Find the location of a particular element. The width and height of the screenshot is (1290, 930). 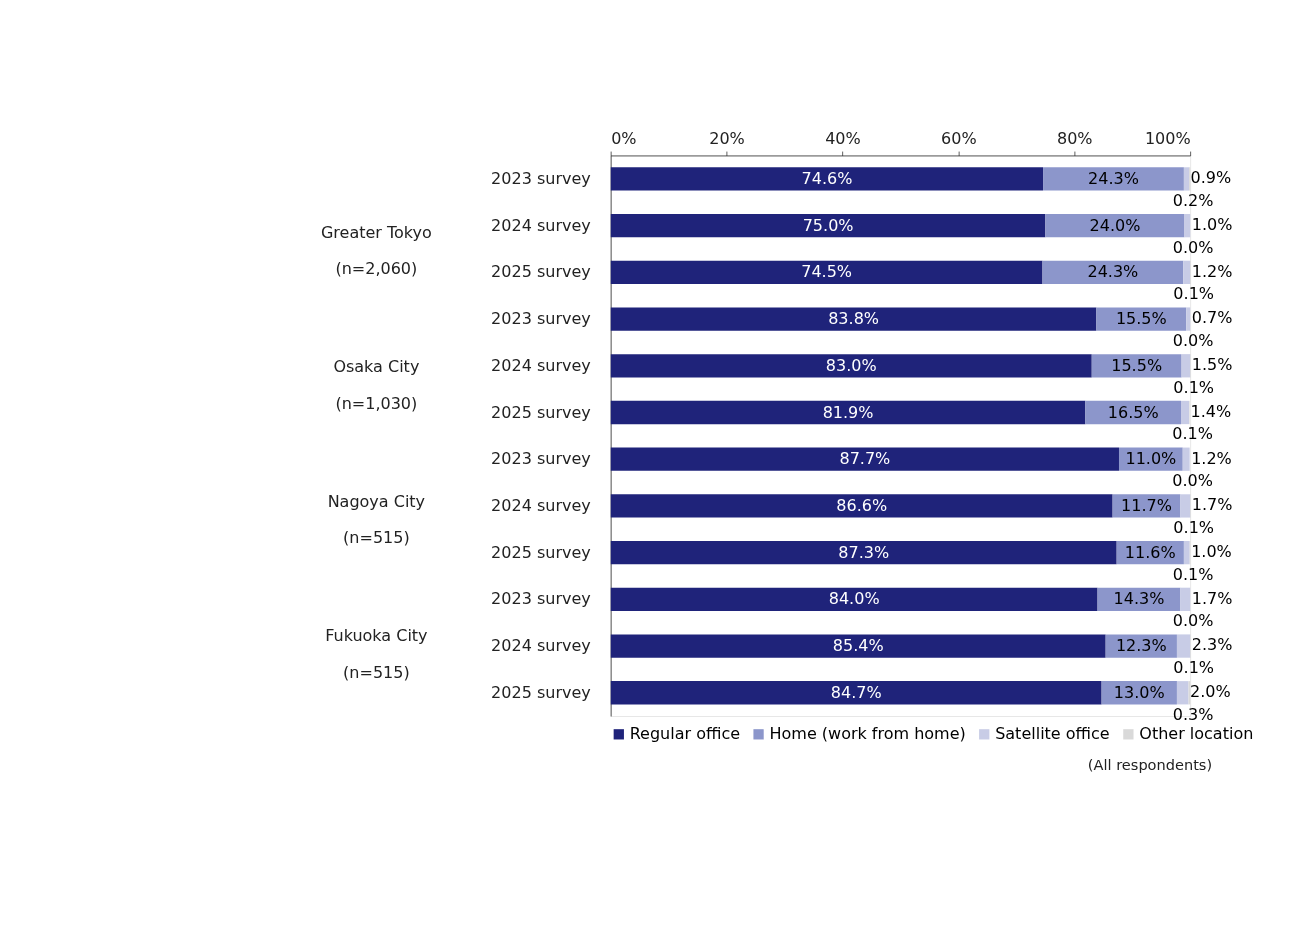

x-tick-label: 40% is located at coordinates (843, 138).